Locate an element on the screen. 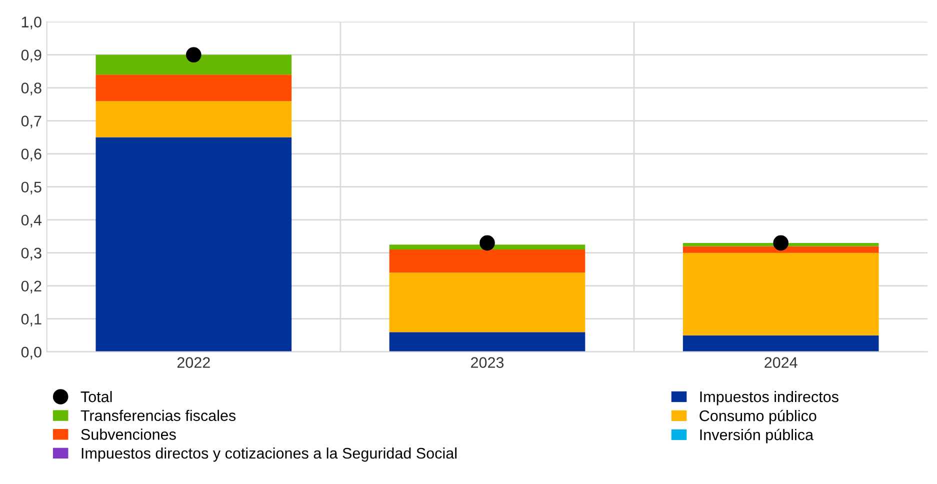 This screenshot has height=484, width=937. y-tick-label: 0,5 is located at coordinates (31, 188).